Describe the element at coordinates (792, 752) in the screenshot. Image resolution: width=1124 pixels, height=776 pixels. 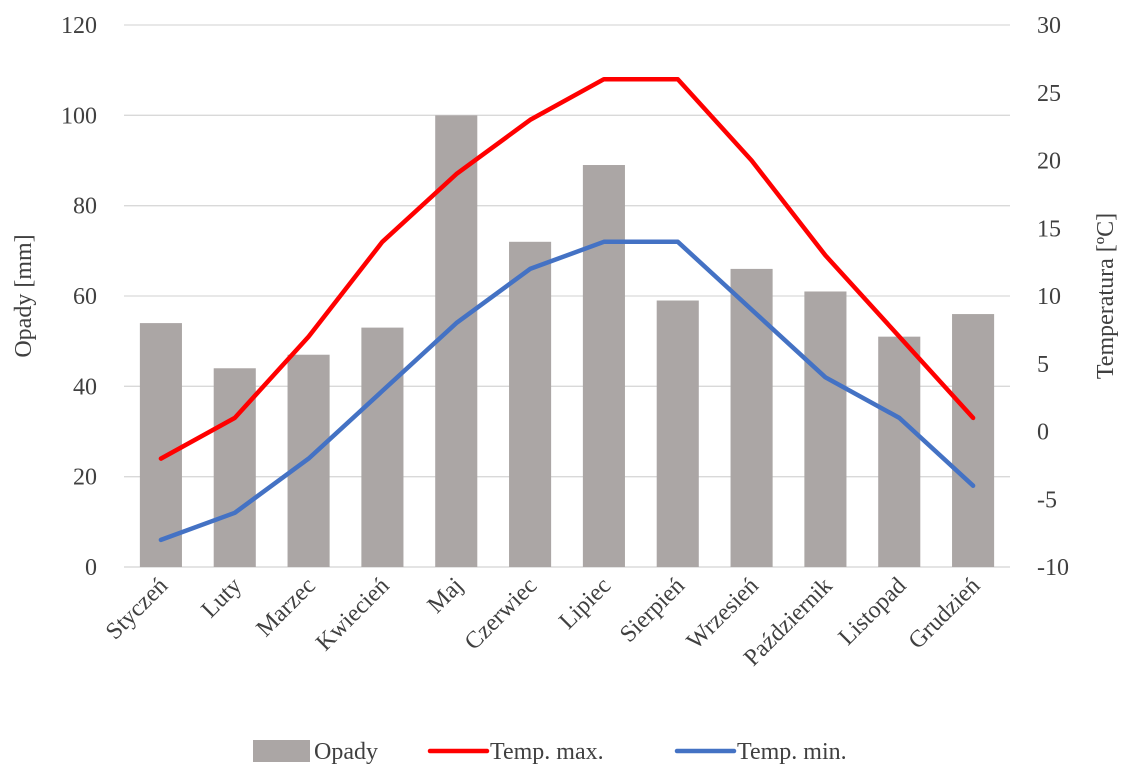
I see `legend-label-temp-min: Temp. min.` at that location.